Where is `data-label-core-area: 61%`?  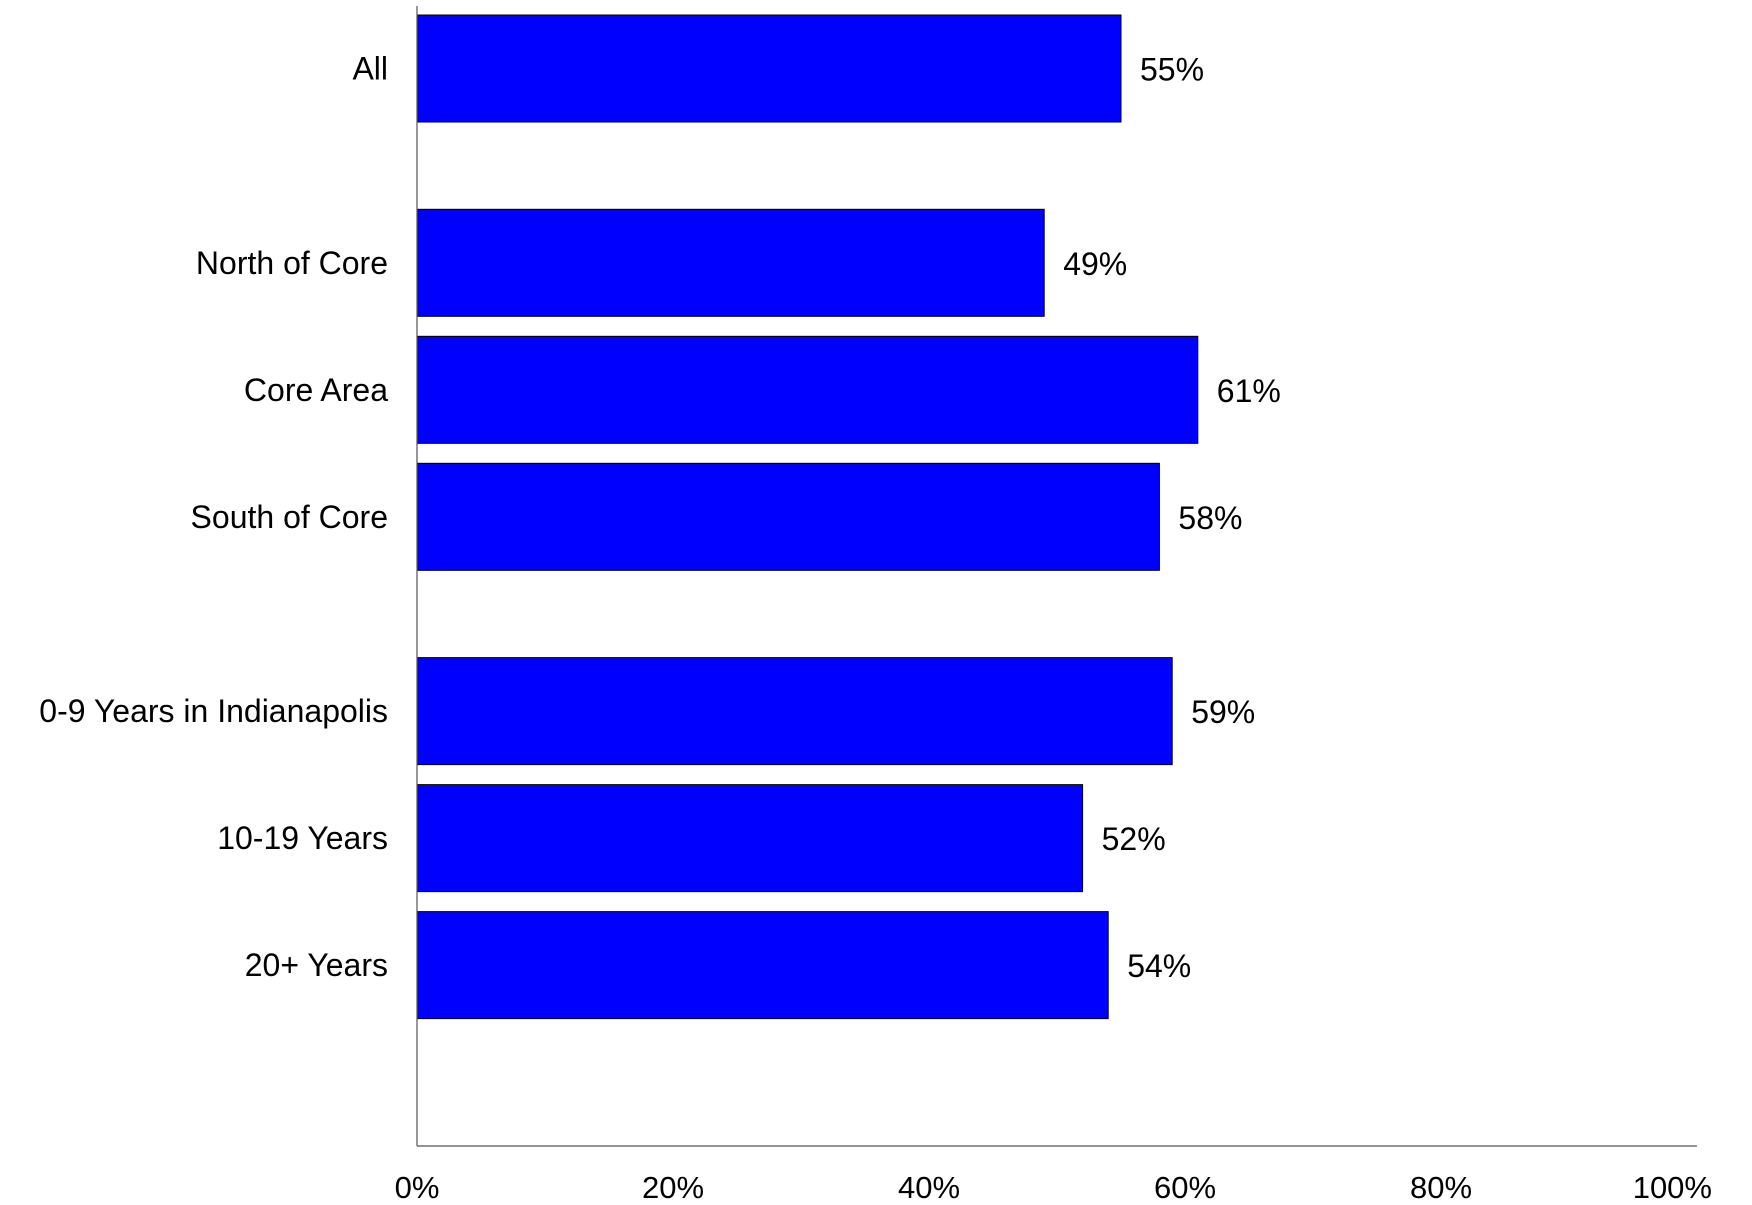
data-label-core-area: 61% is located at coordinates (1249, 391).